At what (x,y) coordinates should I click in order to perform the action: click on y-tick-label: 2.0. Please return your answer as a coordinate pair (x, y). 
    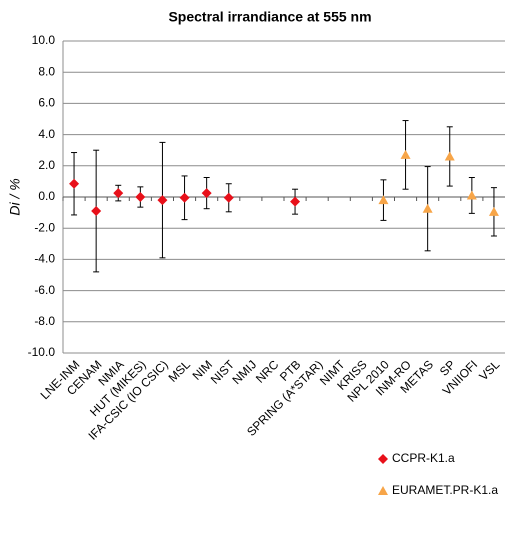
    Looking at the image, I should click on (46, 165).